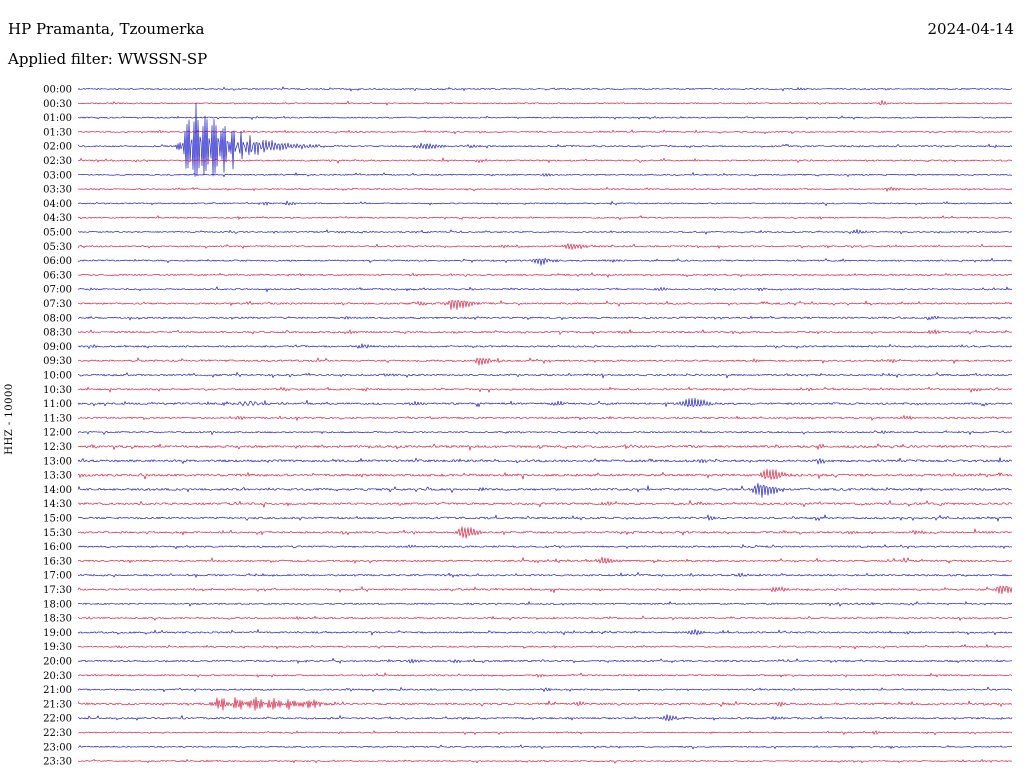 The width and height of the screenshot is (1024, 780). Describe the element at coordinates (57, 347) in the screenshot. I see `time-label: 09:00` at that location.